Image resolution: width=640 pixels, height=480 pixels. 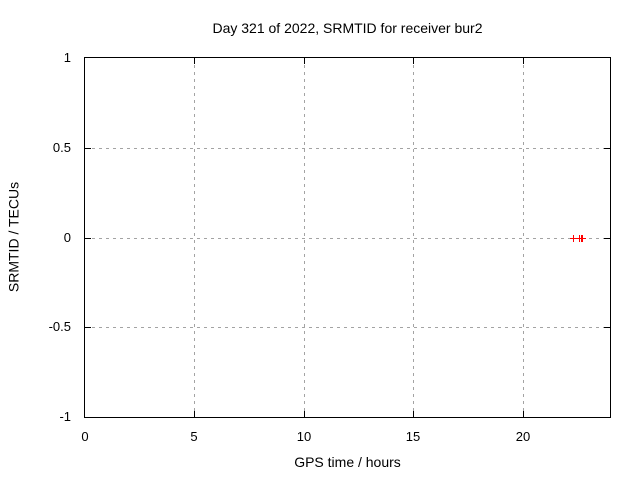 I want to click on x-tick-label: 5, so click(x=194, y=436).